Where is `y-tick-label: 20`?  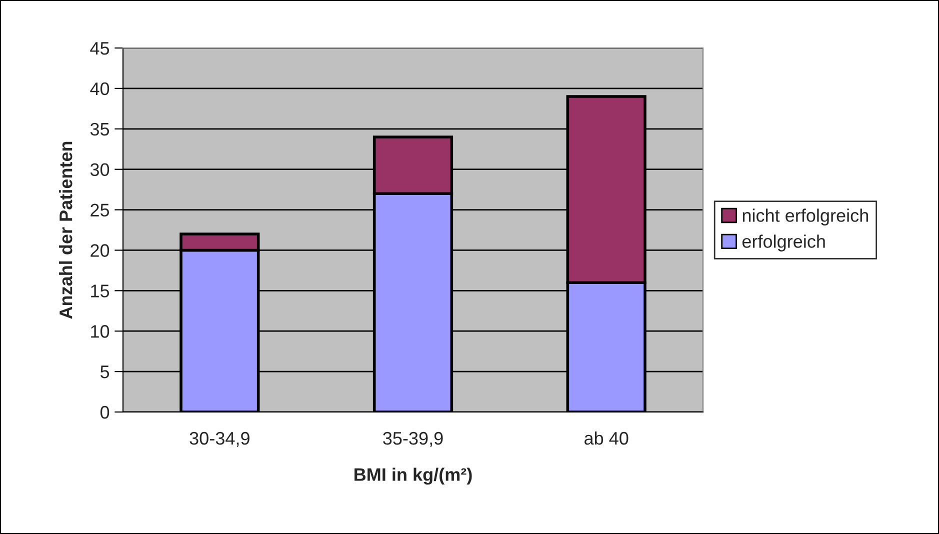
y-tick-label: 20 is located at coordinates (100, 250).